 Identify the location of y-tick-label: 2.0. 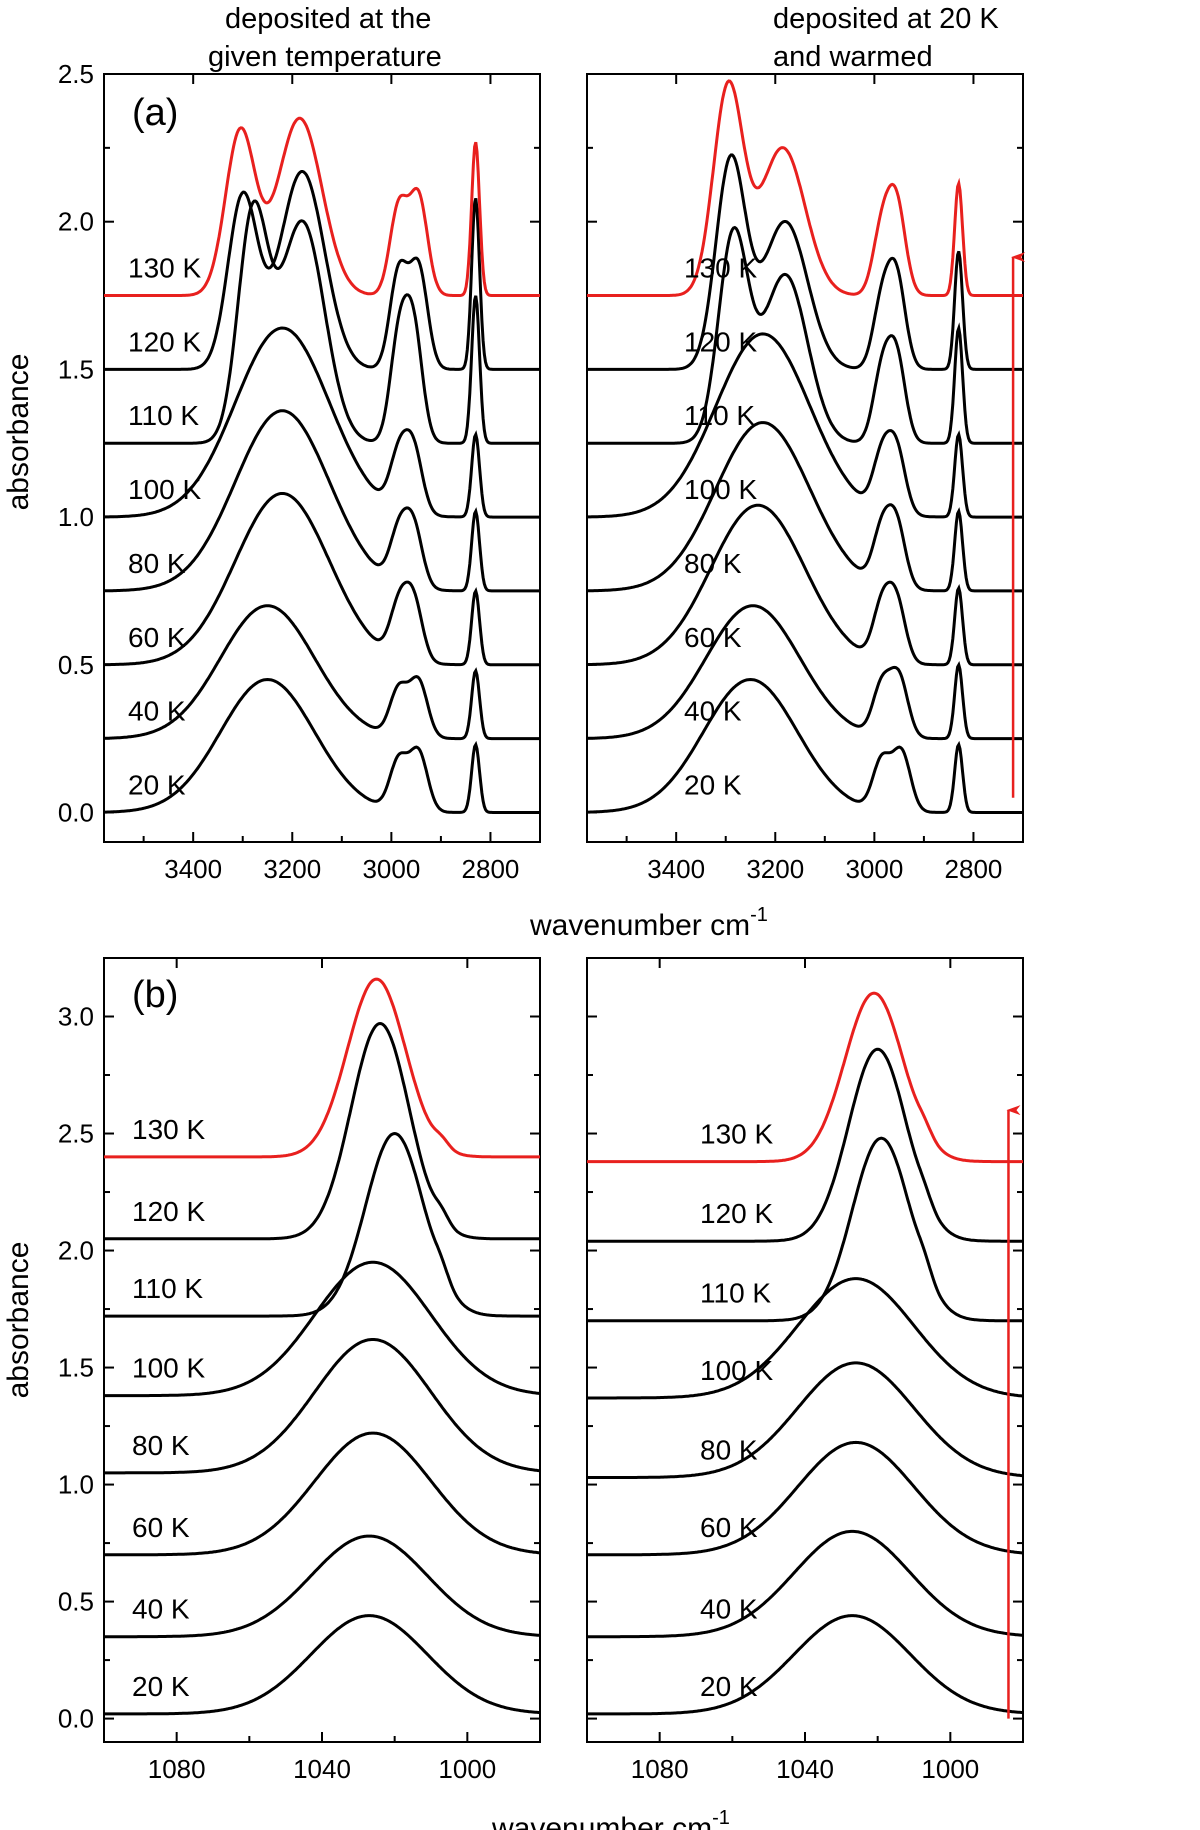
(76, 1251).